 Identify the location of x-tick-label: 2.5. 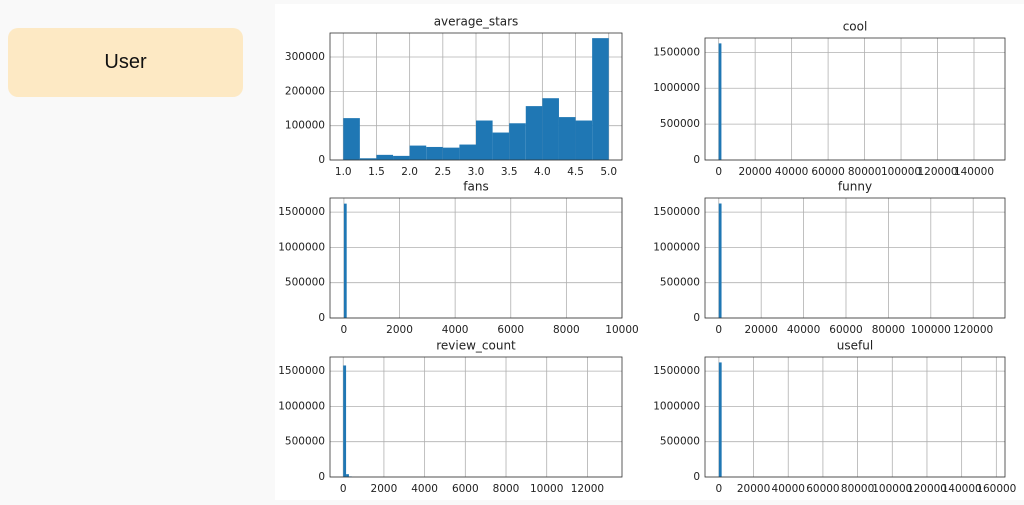
(442, 172).